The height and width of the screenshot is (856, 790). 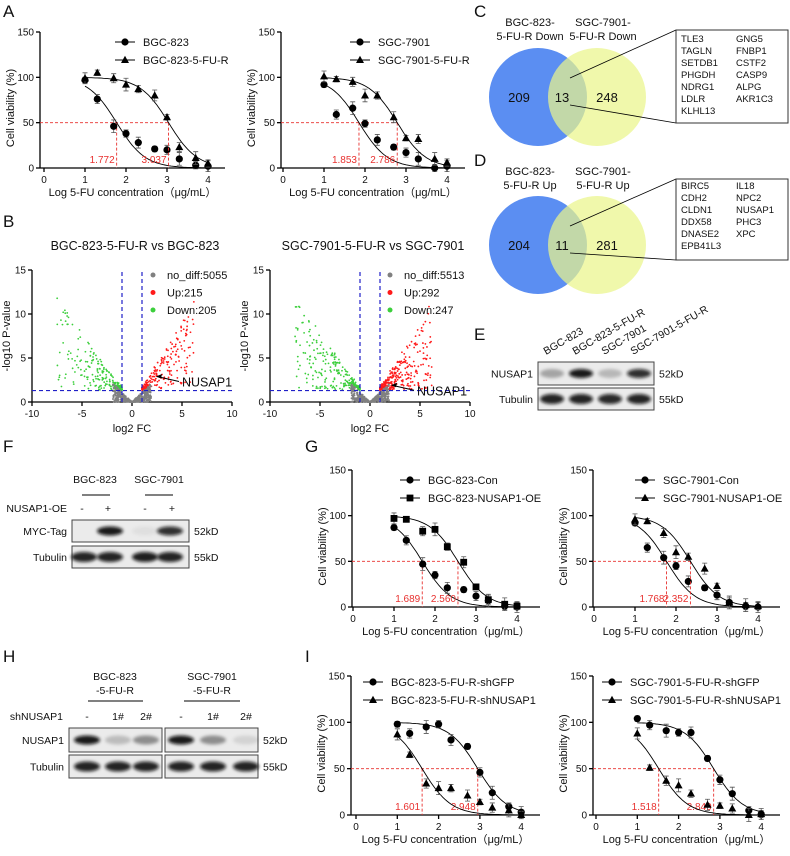 I want to click on gene-name: CLDN1, so click(x=696, y=210).